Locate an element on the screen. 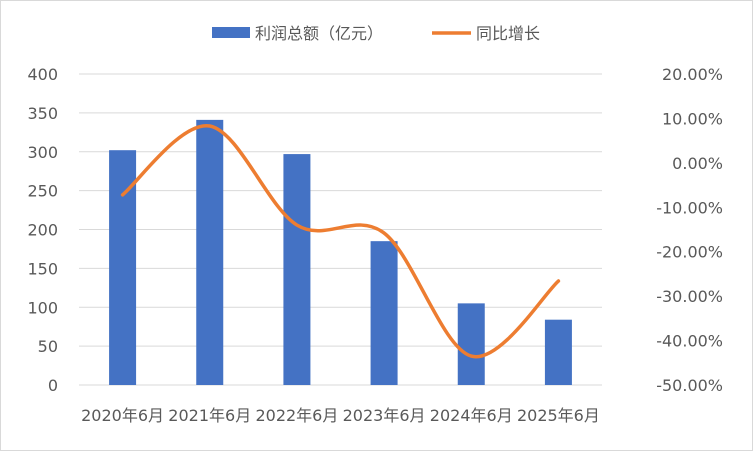 This screenshot has height=451, width=753. left-axis-tick: 150 is located at coordinates (42, 268).